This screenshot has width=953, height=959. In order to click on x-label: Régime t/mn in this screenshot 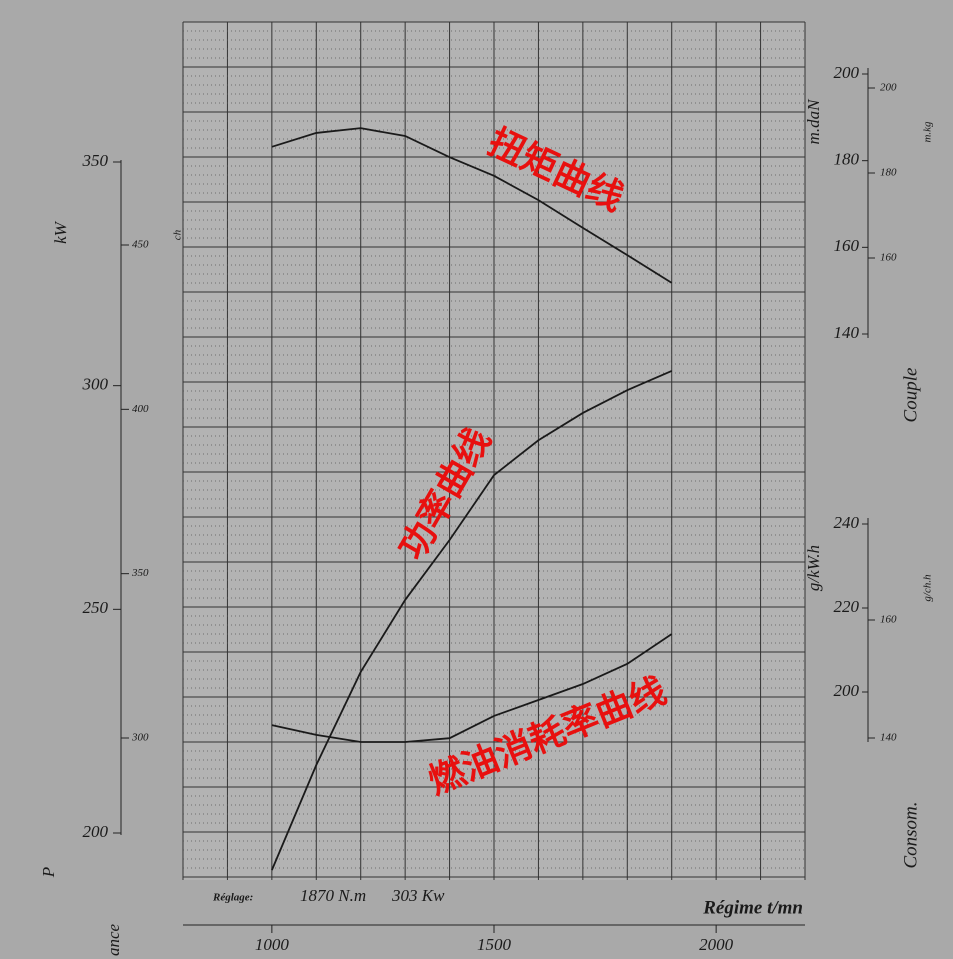, I will do `click(752, 907)`.